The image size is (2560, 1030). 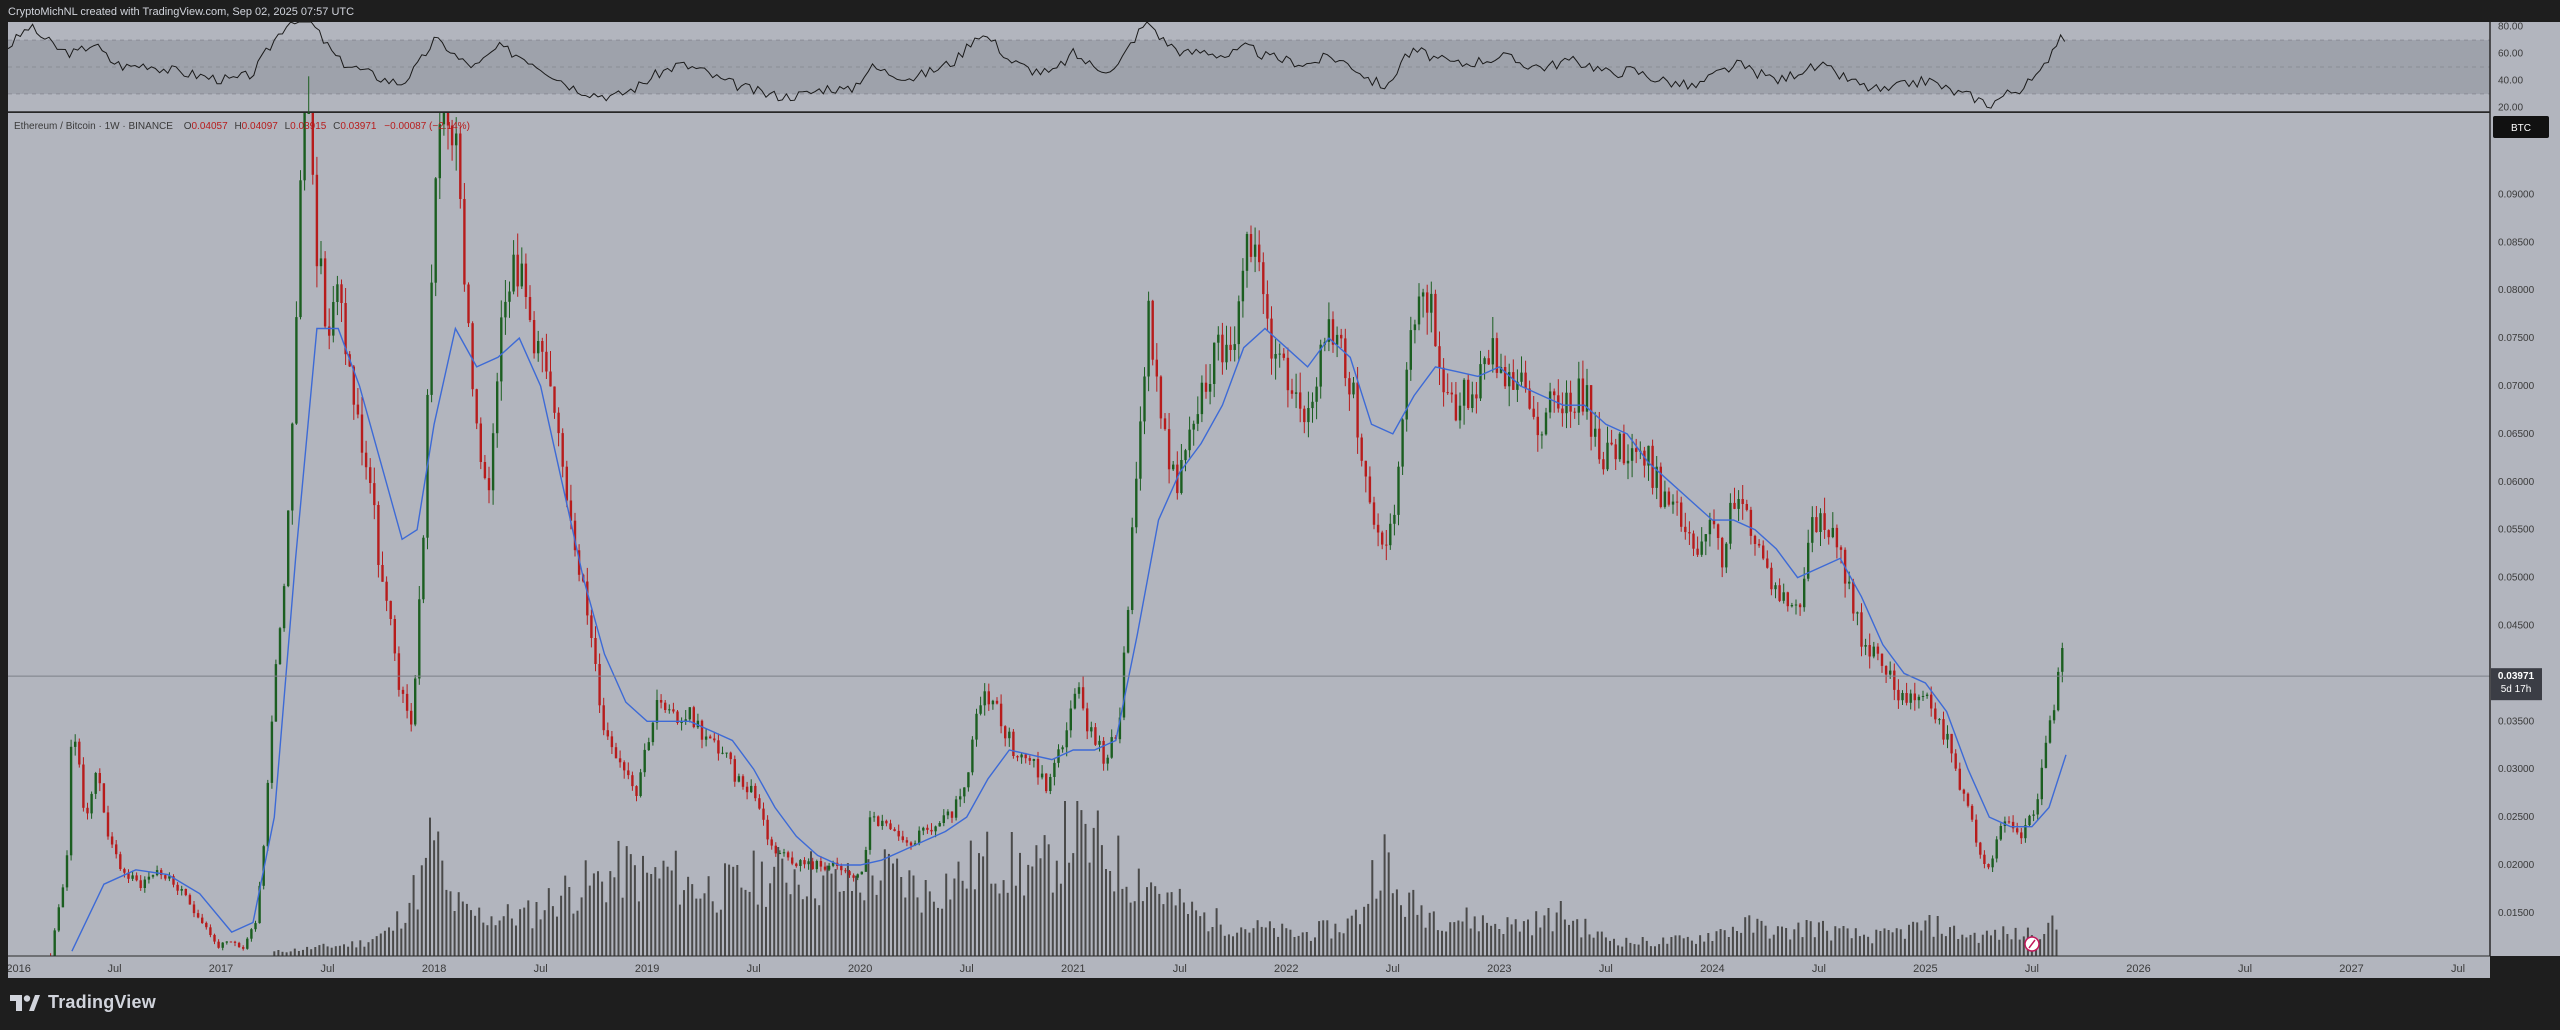 I want to click on price-axis, so click(x=2525, y=489).